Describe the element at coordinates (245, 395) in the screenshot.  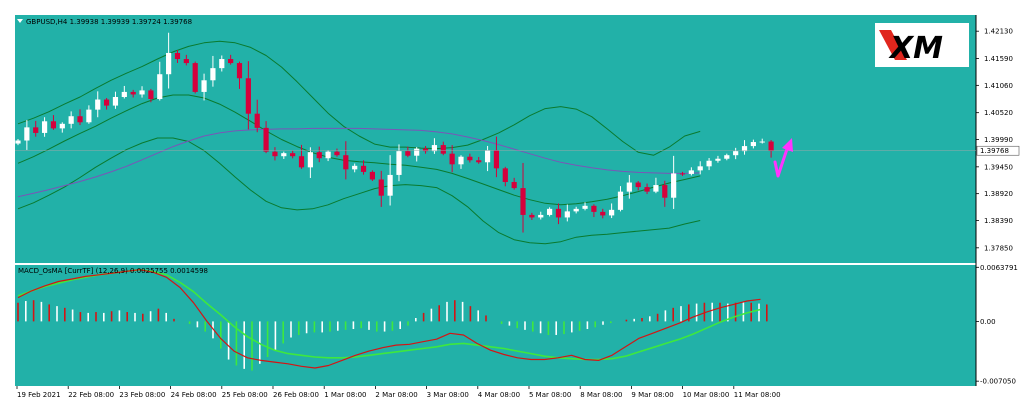
I see `time-tick-label: 25 Feb 08:00` at that location.